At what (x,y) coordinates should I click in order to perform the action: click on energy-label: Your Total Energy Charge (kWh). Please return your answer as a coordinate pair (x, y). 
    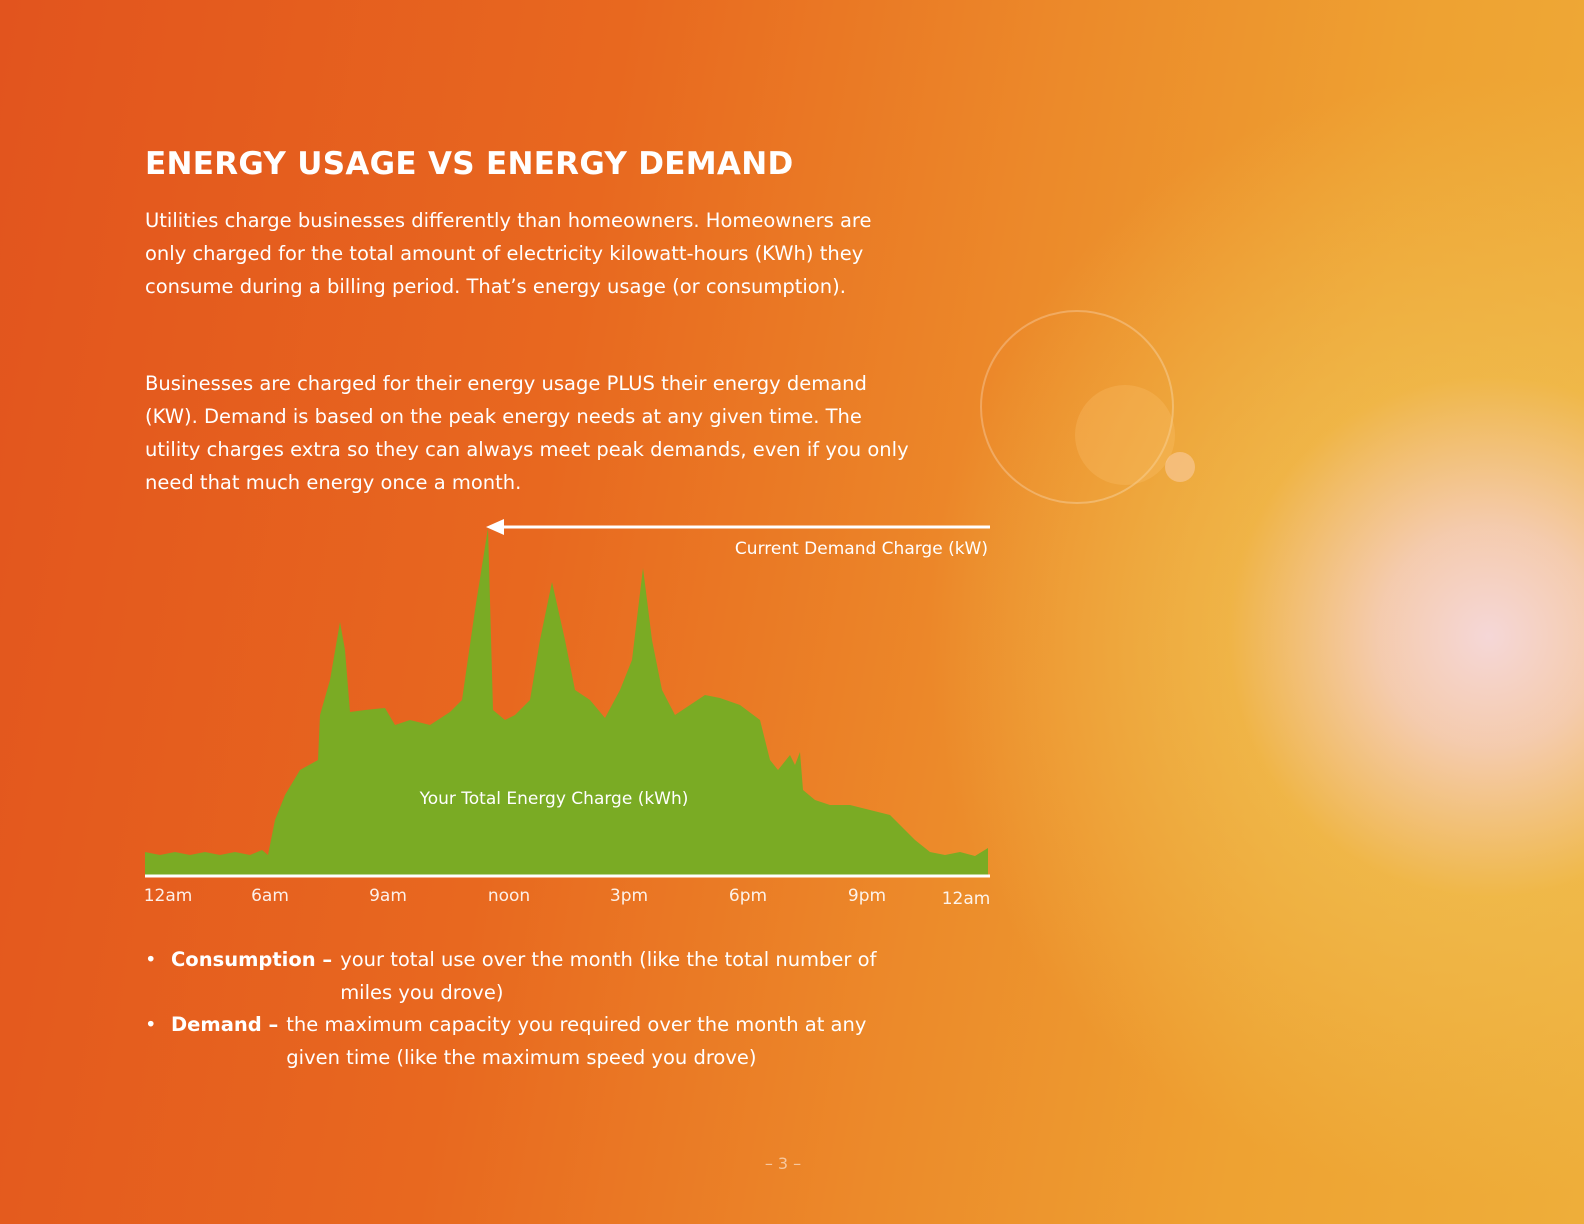
    Looking at the image, I should click on (554, 799).